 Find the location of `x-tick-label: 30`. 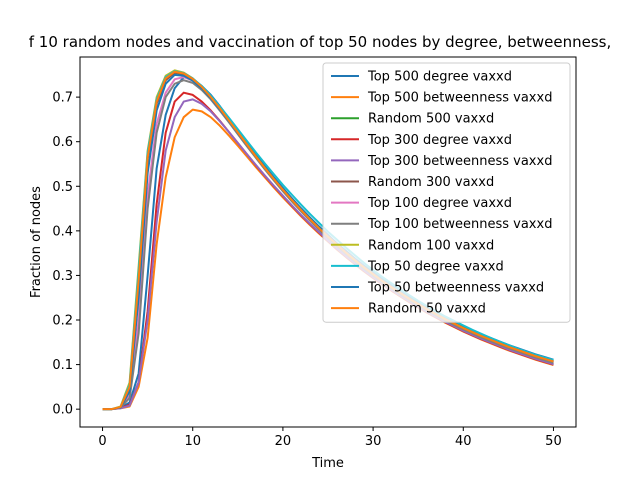

x-tick-label: 30 is located at coordinates (373, 441).